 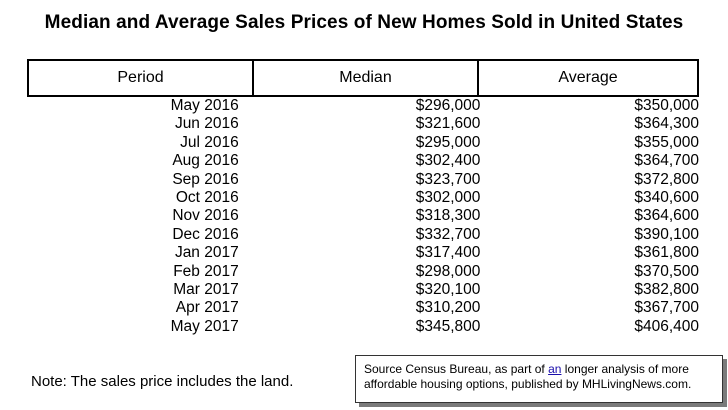 What do you see at coordinates (666, 161) in the screenshot?
I see `average-cell: $364,700` at bounding box center [666, 161].